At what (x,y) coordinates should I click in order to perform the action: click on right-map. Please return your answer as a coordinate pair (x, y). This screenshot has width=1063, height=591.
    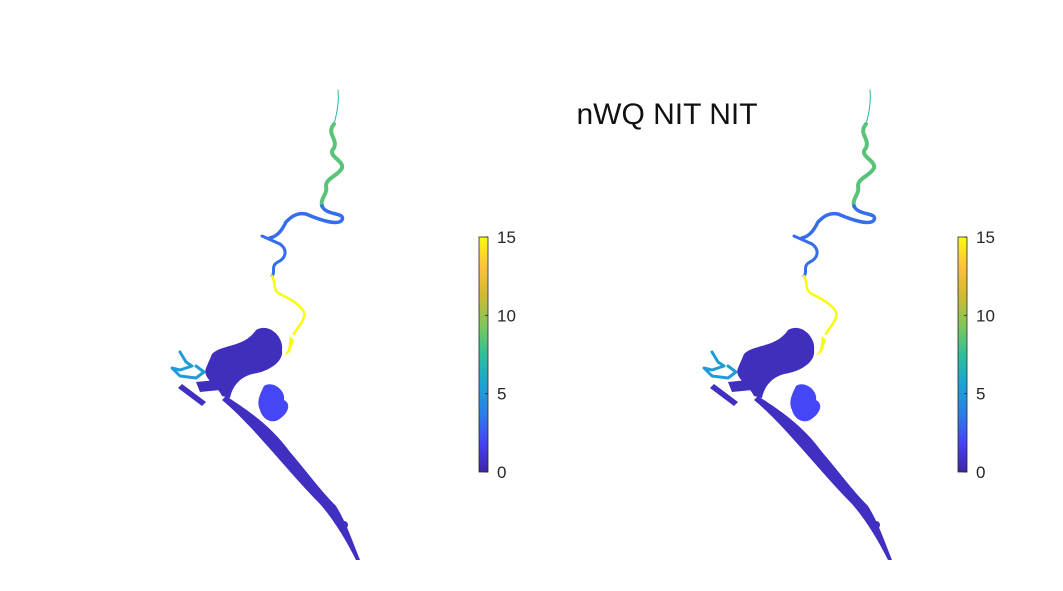
    Looking at the image, I should click on (797, 324).